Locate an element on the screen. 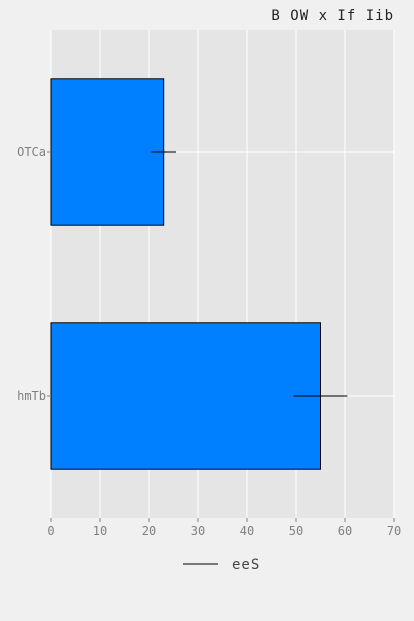  y-tick-label: hmTb is located at coordinates (31, 396).